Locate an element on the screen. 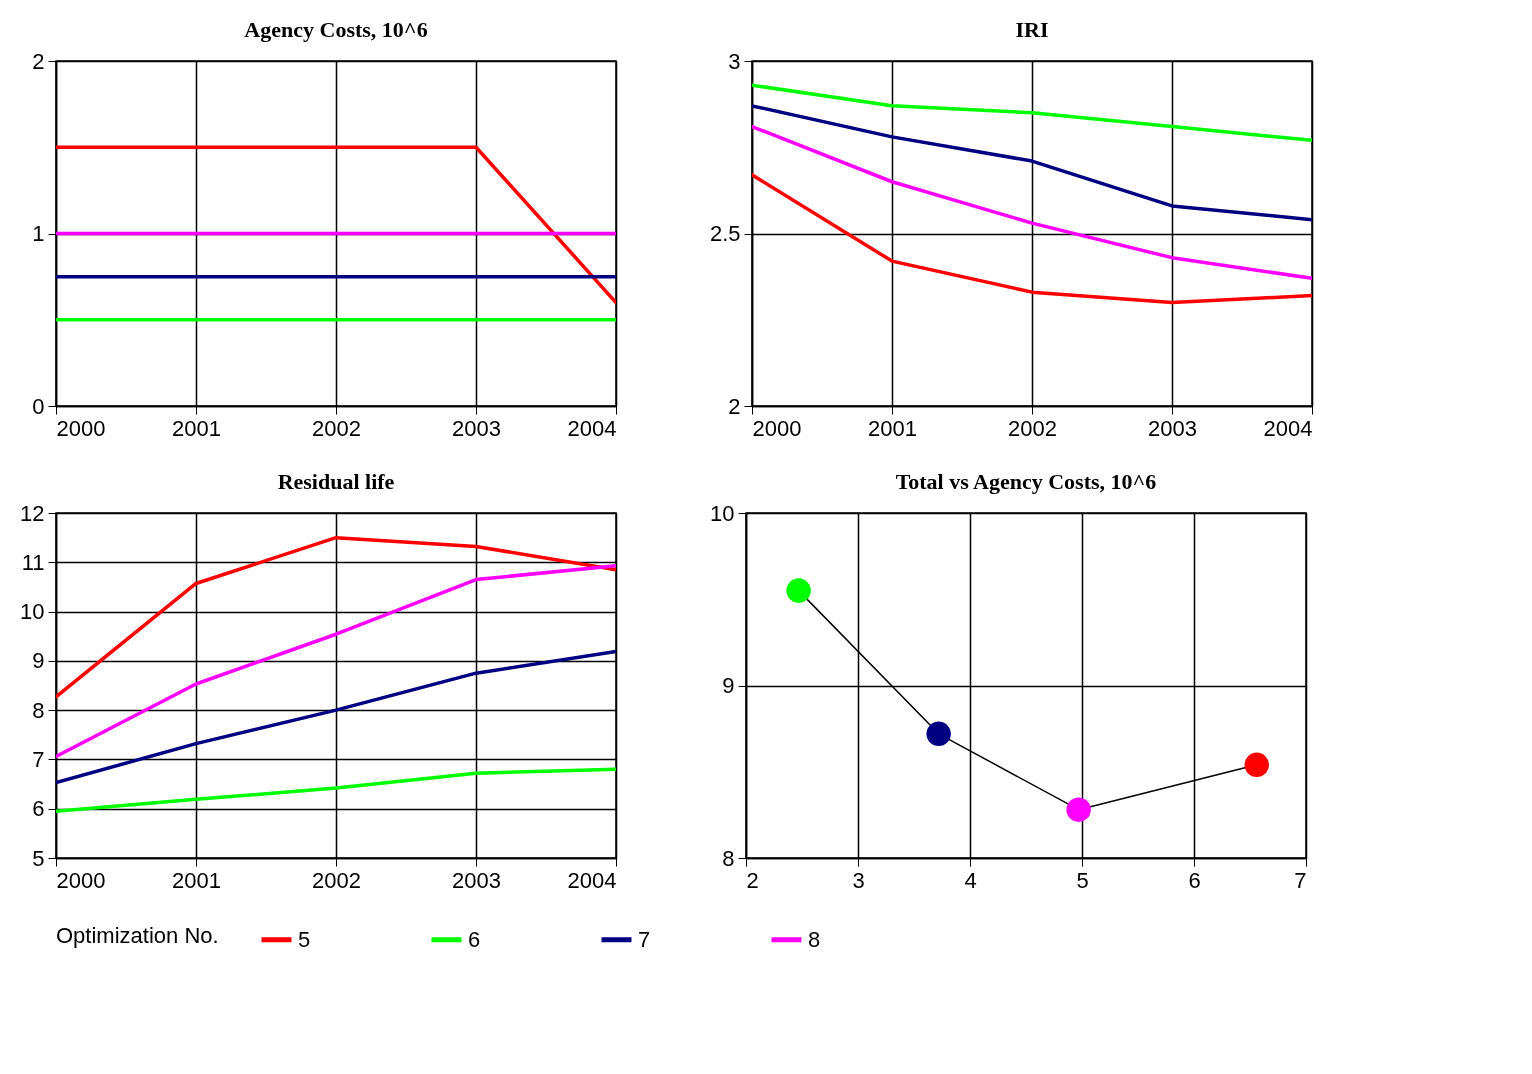 This screenshot has height=1074, width=1532. x-tick-label: 2 is located at coordinates (752, 880).